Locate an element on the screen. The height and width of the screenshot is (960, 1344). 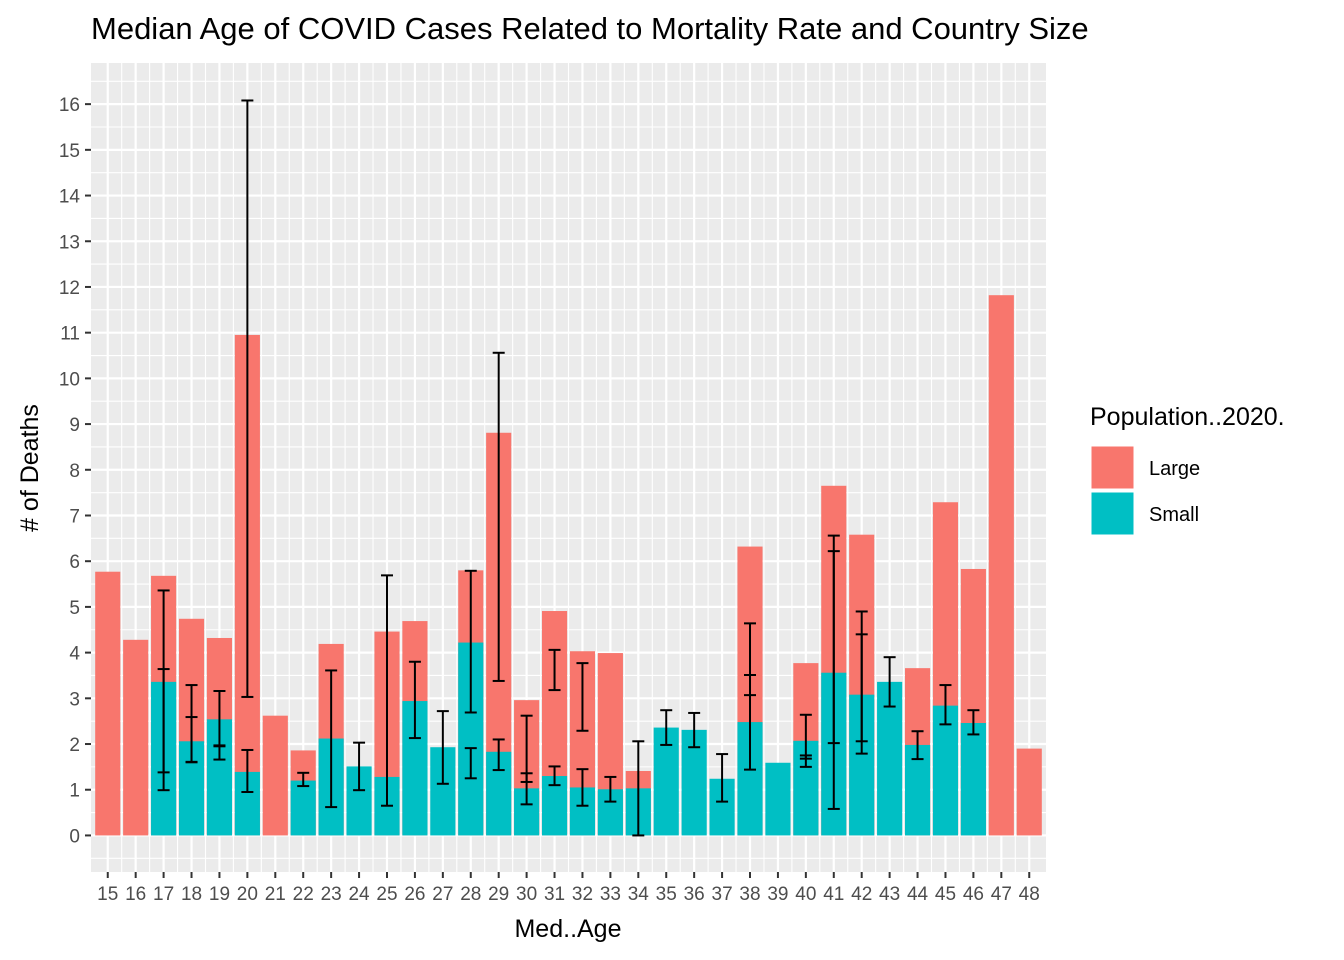
x-tick-label: 42 is located at coordinates (861, 894).